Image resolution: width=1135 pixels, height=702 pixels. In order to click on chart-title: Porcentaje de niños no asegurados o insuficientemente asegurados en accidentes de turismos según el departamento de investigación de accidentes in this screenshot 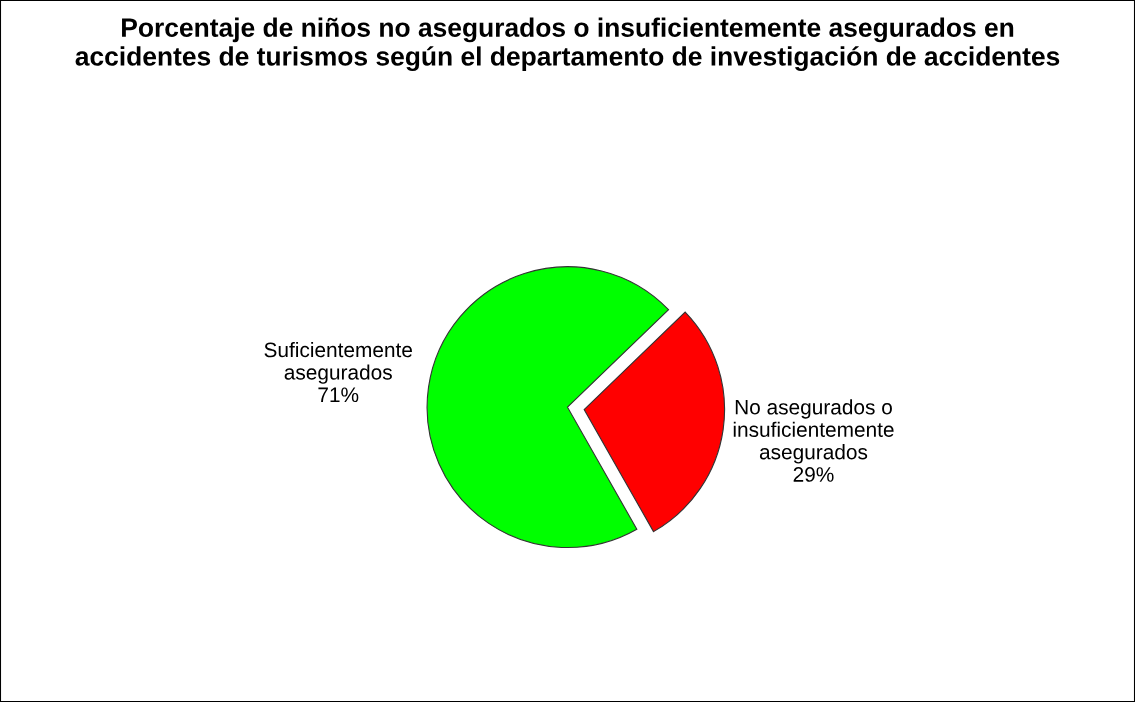, I will do `click(567, 44)`.